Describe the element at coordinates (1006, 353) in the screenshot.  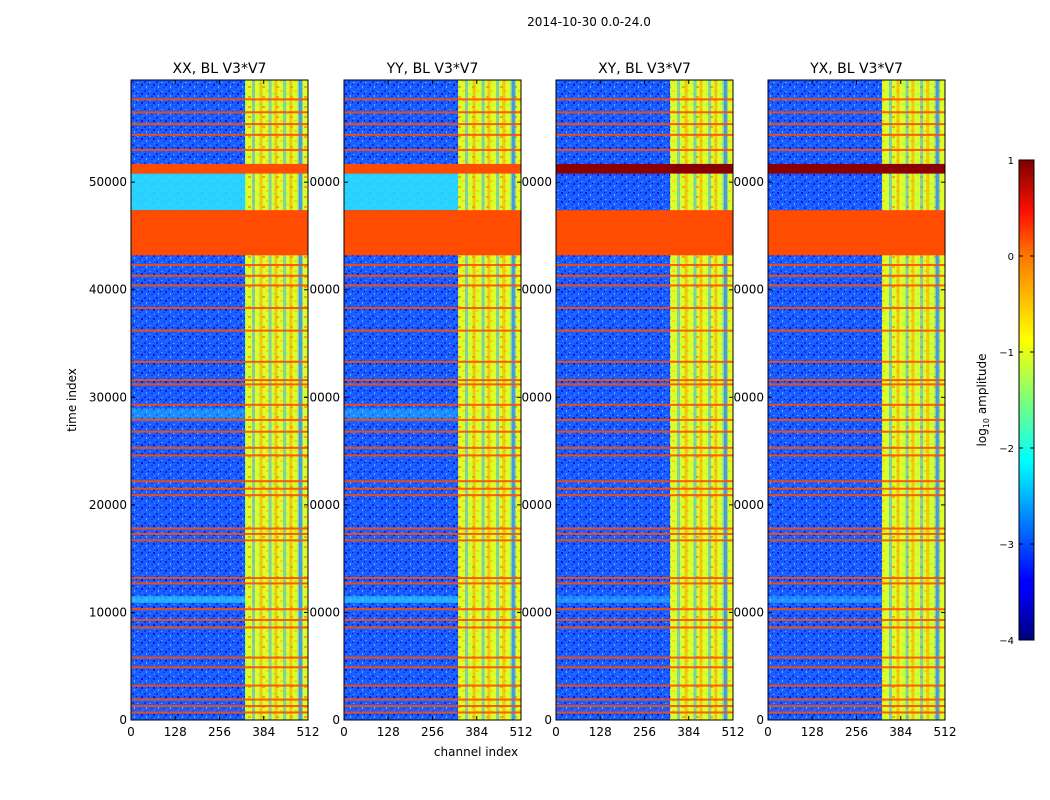
I see `colorbar-tick-label: −1` at that location.